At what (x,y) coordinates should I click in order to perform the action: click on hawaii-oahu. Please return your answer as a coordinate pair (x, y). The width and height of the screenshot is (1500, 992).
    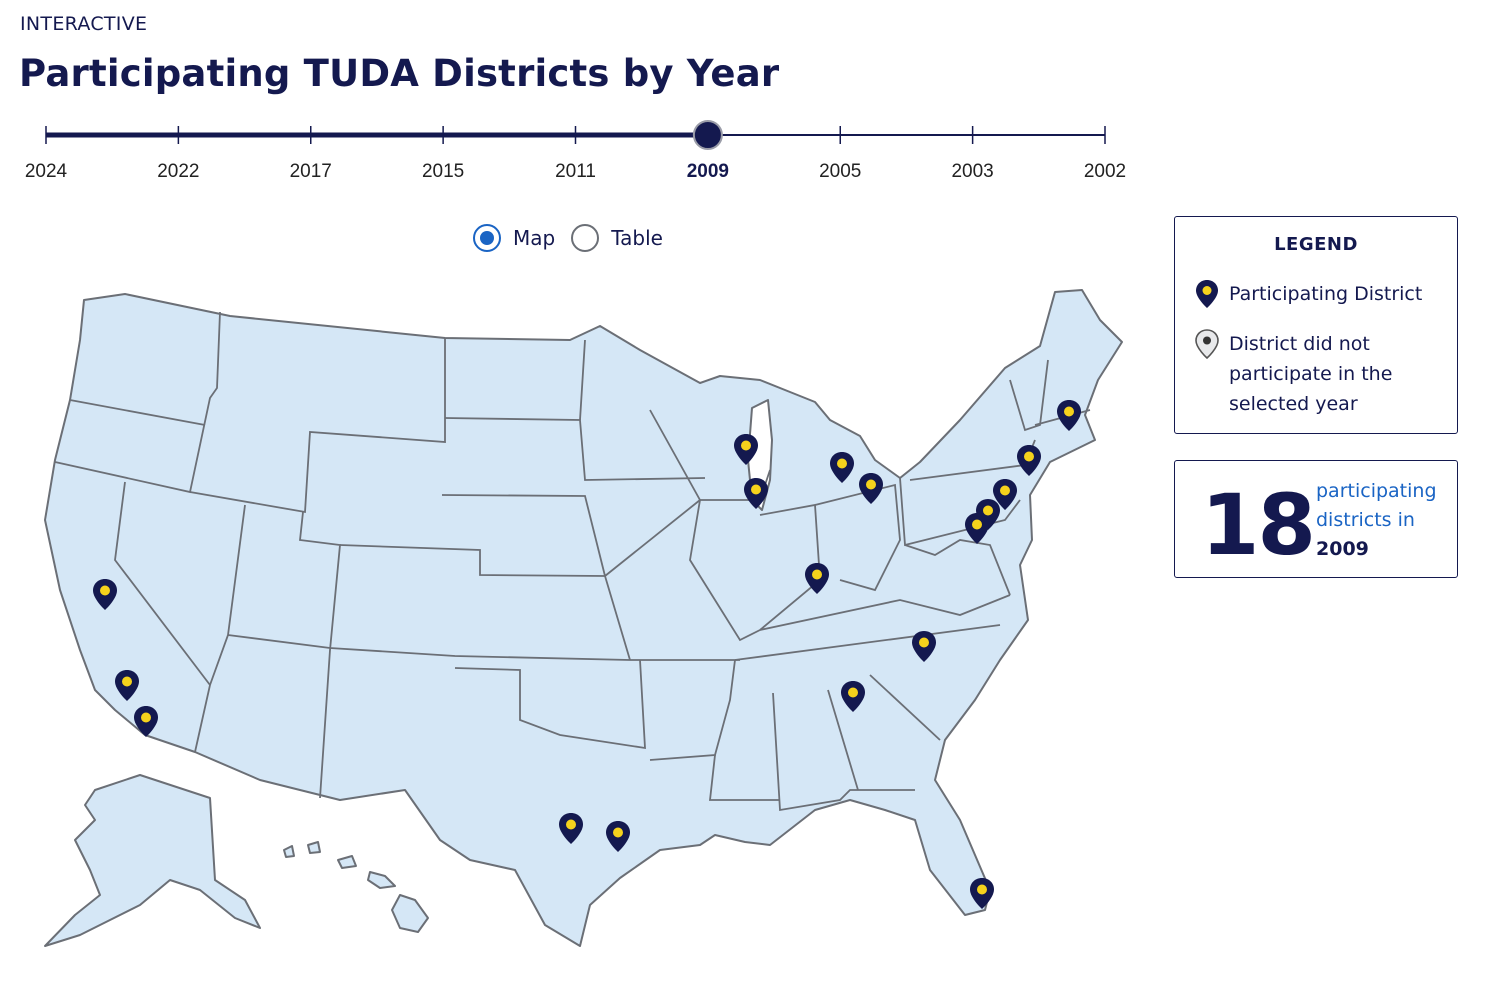
    Looking at the image, I should click on (314, 847).